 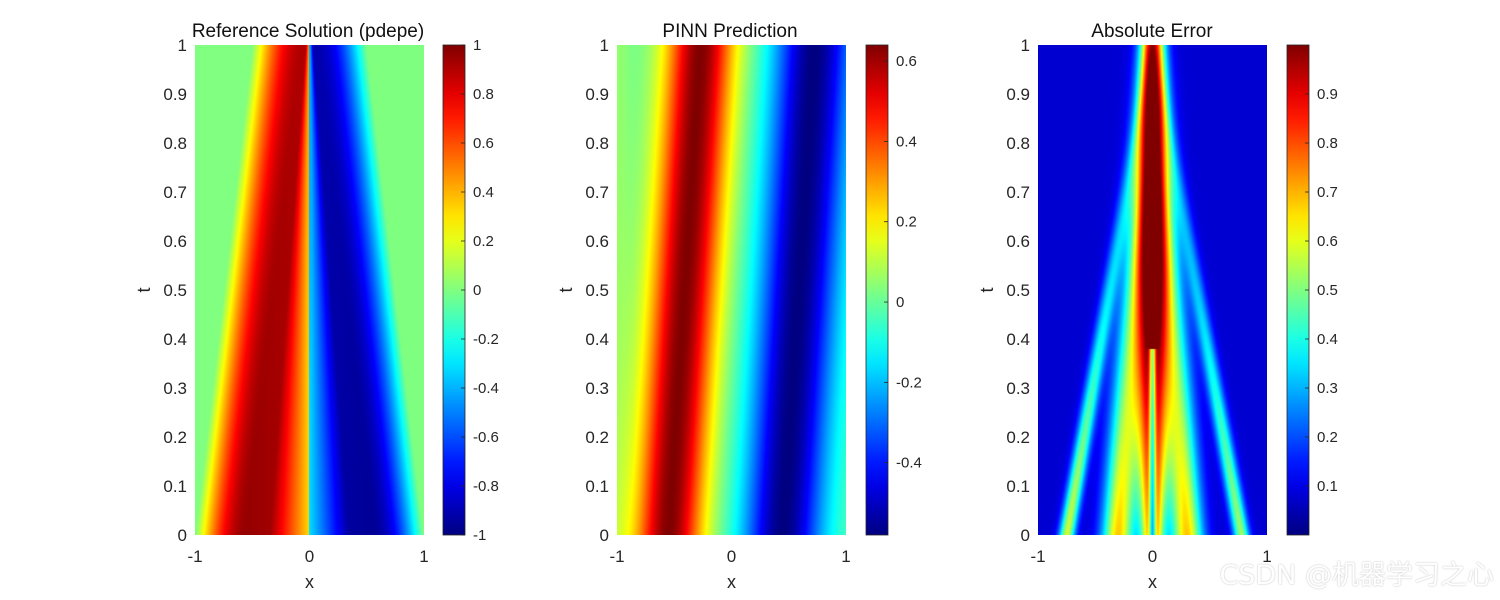 What do you see at coordinates (1327, 388) in the screenshot?
I see `colorbar-tick-label: 0.3` at bounding box center [1327, 388].